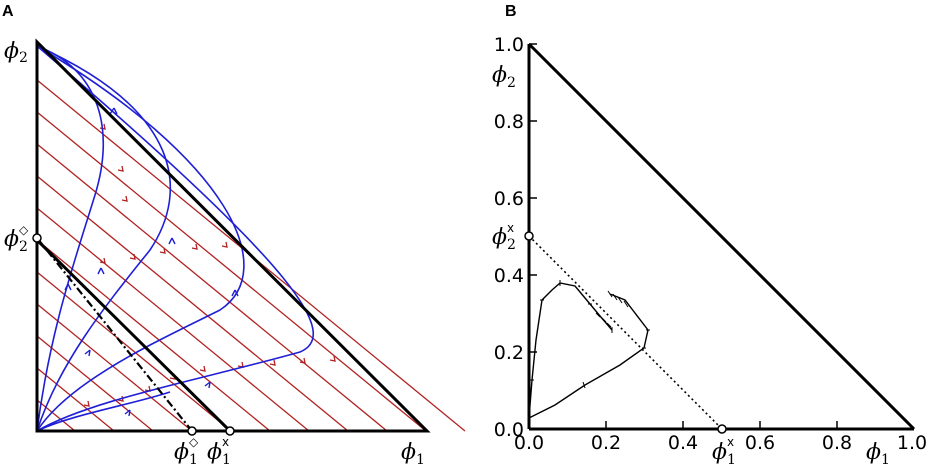  What do you see at coordinates (192, 431) in the screenshot?
I see `phi1-diamond-point` at bounding box center [192, 431].